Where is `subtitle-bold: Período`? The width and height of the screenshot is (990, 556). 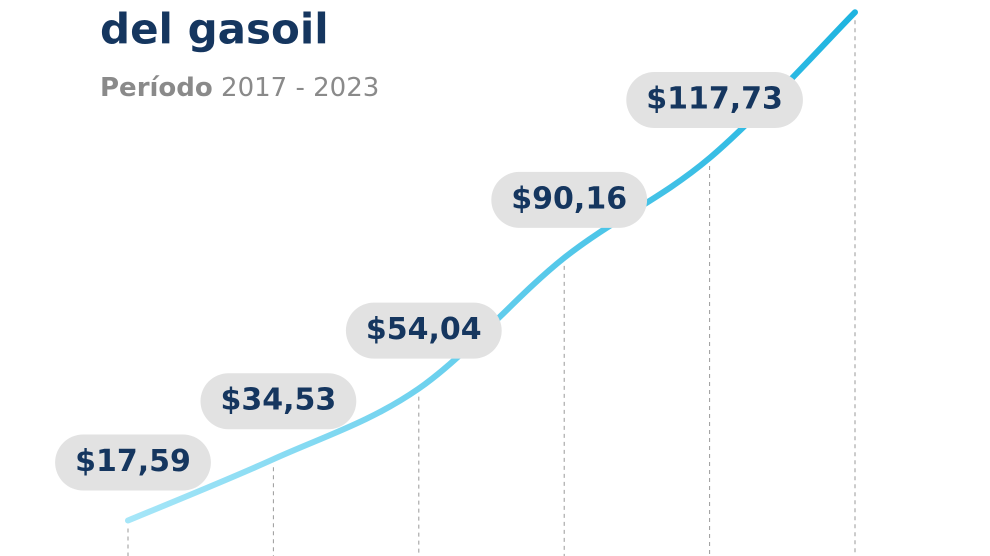 subtitle-bold: Período is located at coordinates (156, 88).